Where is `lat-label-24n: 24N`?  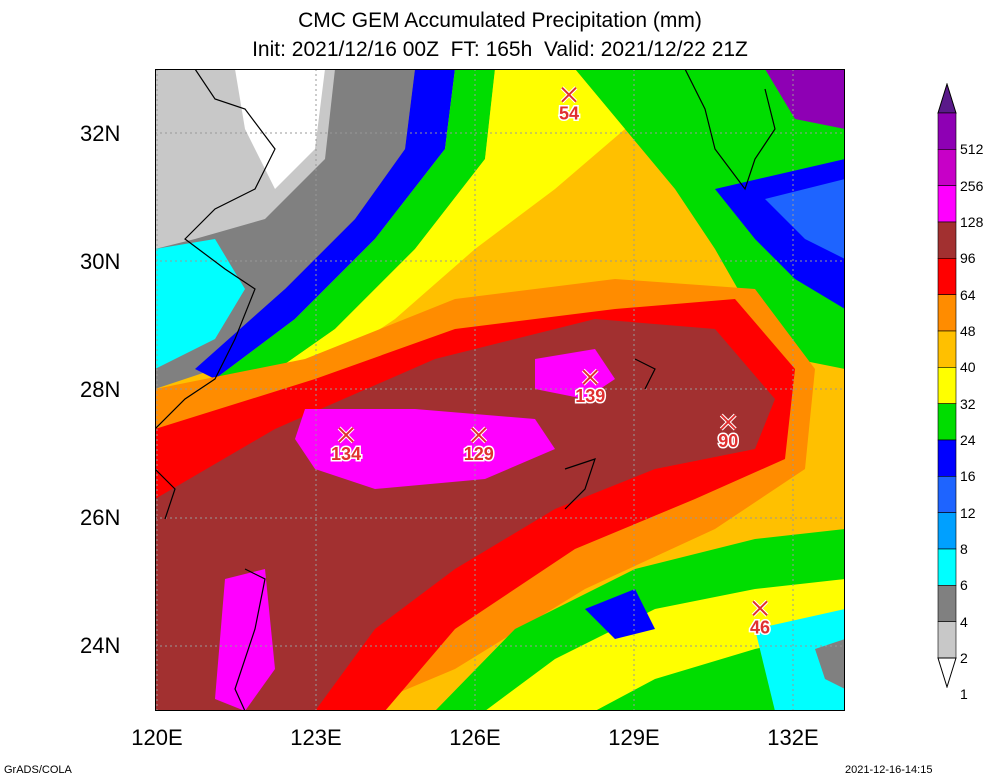 lat-label-24n: 24N is located at coordinates (100, 645).